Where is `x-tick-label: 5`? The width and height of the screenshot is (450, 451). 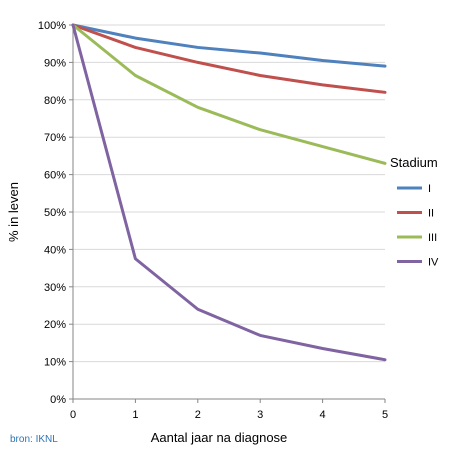 x-tick-label: 5 is located at coordinates (385, 415).